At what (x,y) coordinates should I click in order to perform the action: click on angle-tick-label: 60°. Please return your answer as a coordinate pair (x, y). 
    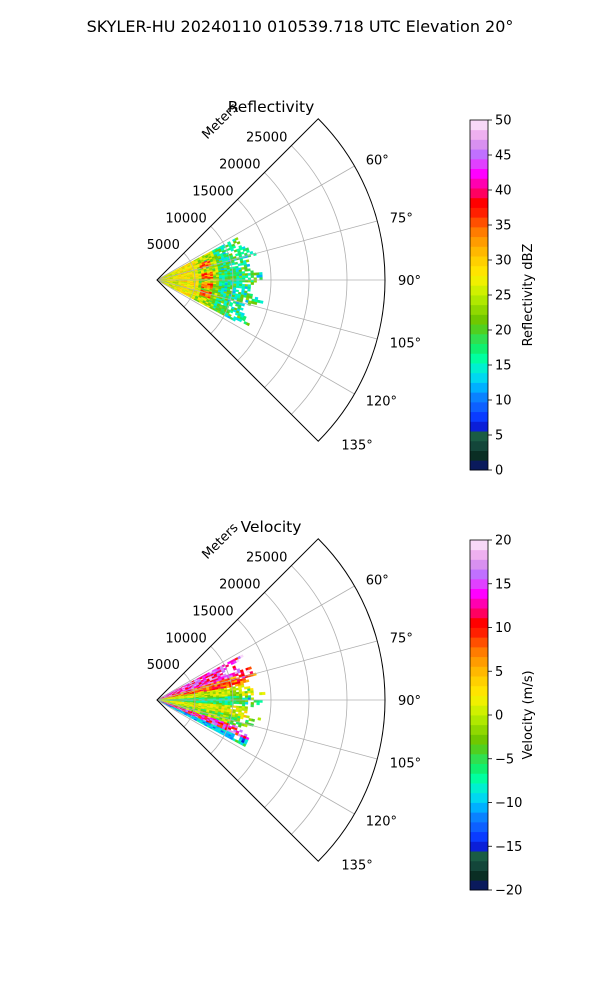
    Looking at the image, I should click on (377, 581).